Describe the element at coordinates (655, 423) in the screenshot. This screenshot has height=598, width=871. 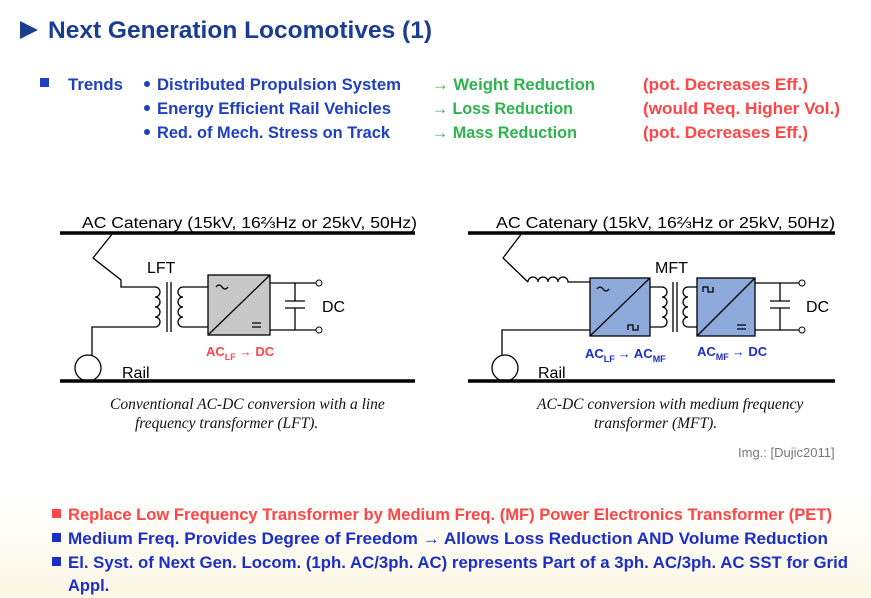
I see `caption: transformer (MFT).` at that location.